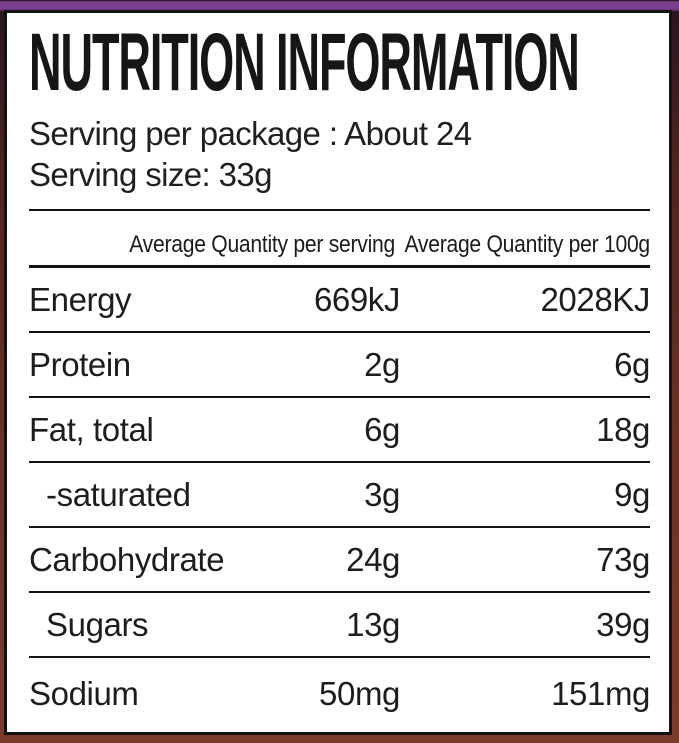  I want to click on table-row-fat-total: Fat, total 6g 18g, so click(339, 430).